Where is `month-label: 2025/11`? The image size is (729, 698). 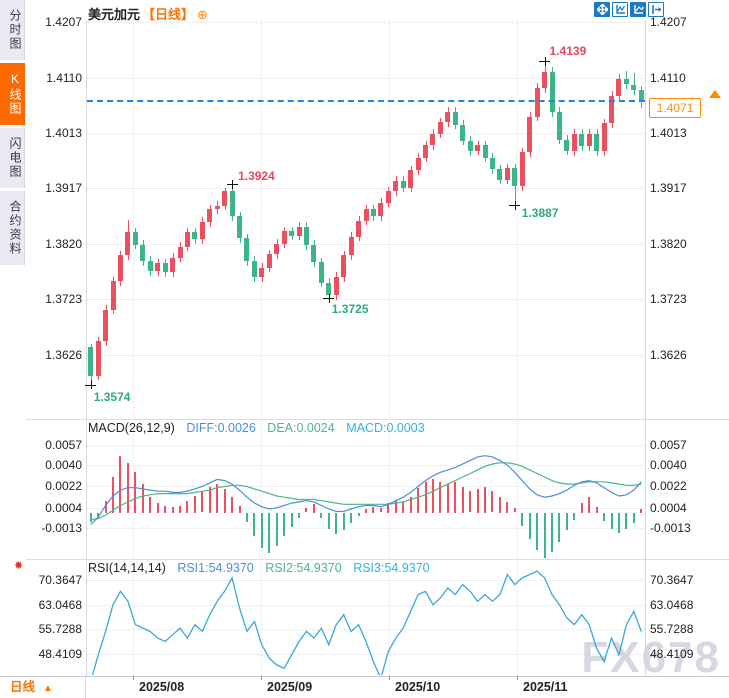 month-label: 2025/11 is located at coordinates (545, 687).